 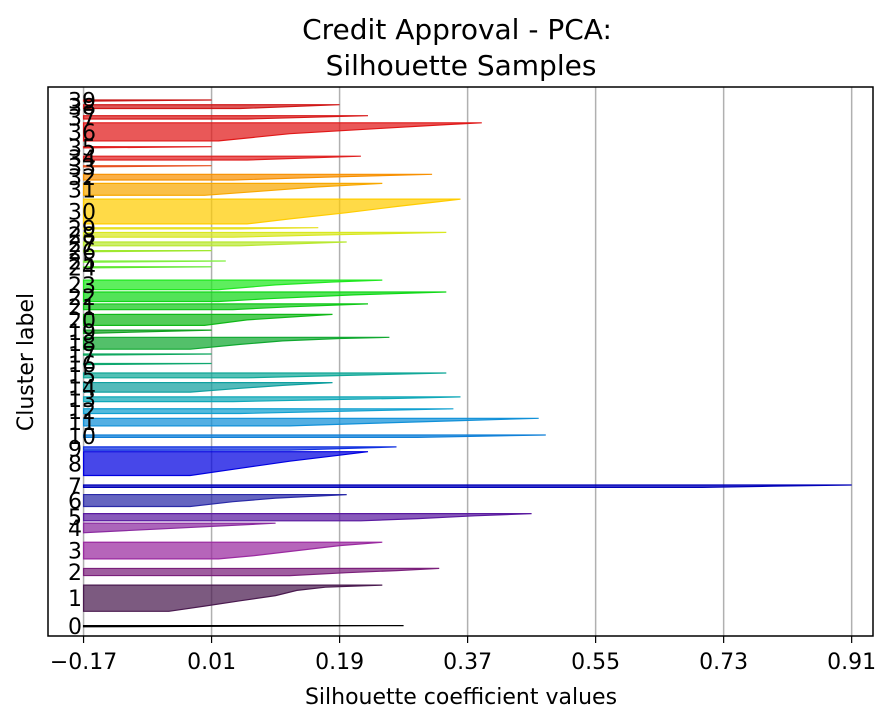 I want to click on cluster-label-31: 31, so click(x=82, y=190).